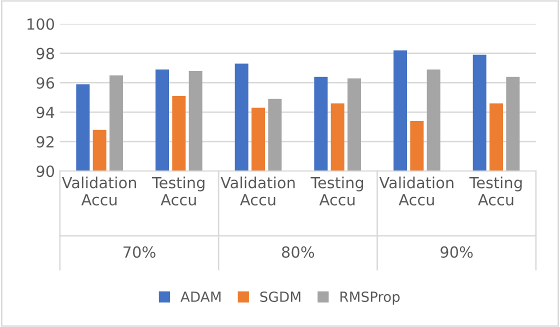  What do you see at coordinates (456, 252) in the screenshot?
I see `text: 90%` at bounding box center [456, 252].